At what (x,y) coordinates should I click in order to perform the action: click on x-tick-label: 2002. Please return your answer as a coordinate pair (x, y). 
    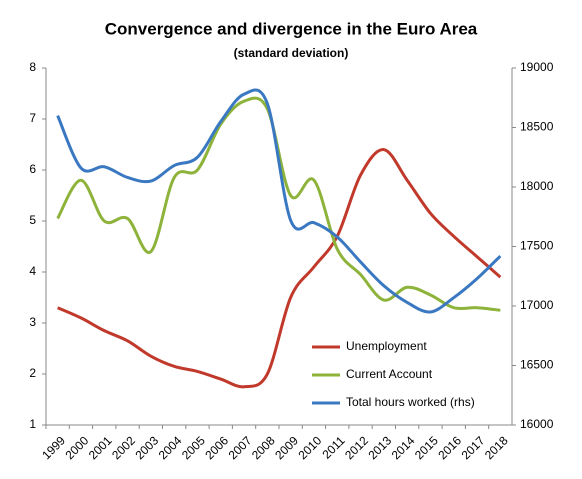
    Looking at the image, I should click on (123, 447).